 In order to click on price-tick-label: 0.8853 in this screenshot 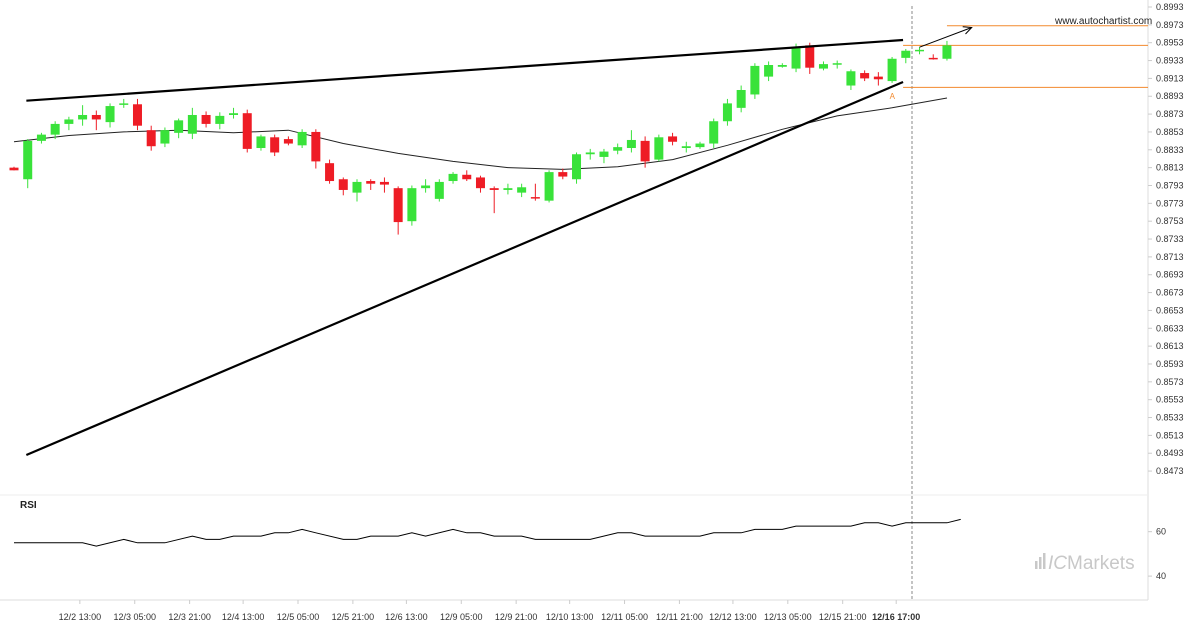, I will do `click(1170, 132)`.